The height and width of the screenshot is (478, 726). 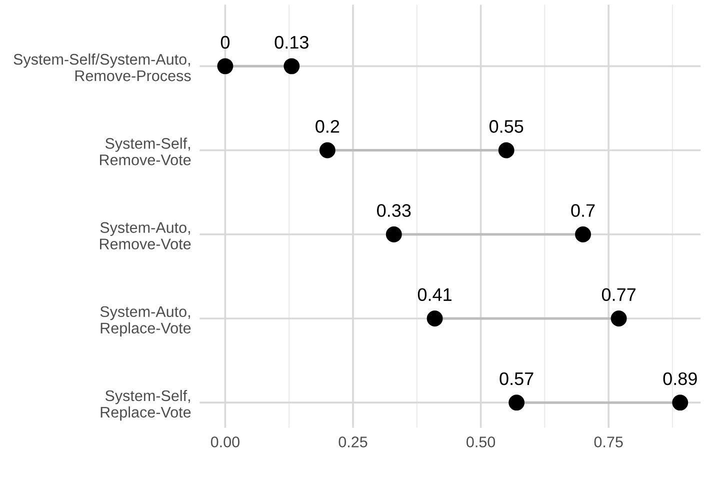 What do you see at coordinates (619, 295) in the screenshot?
I see `data-label: 0.77` at bounding box center [619, 295].